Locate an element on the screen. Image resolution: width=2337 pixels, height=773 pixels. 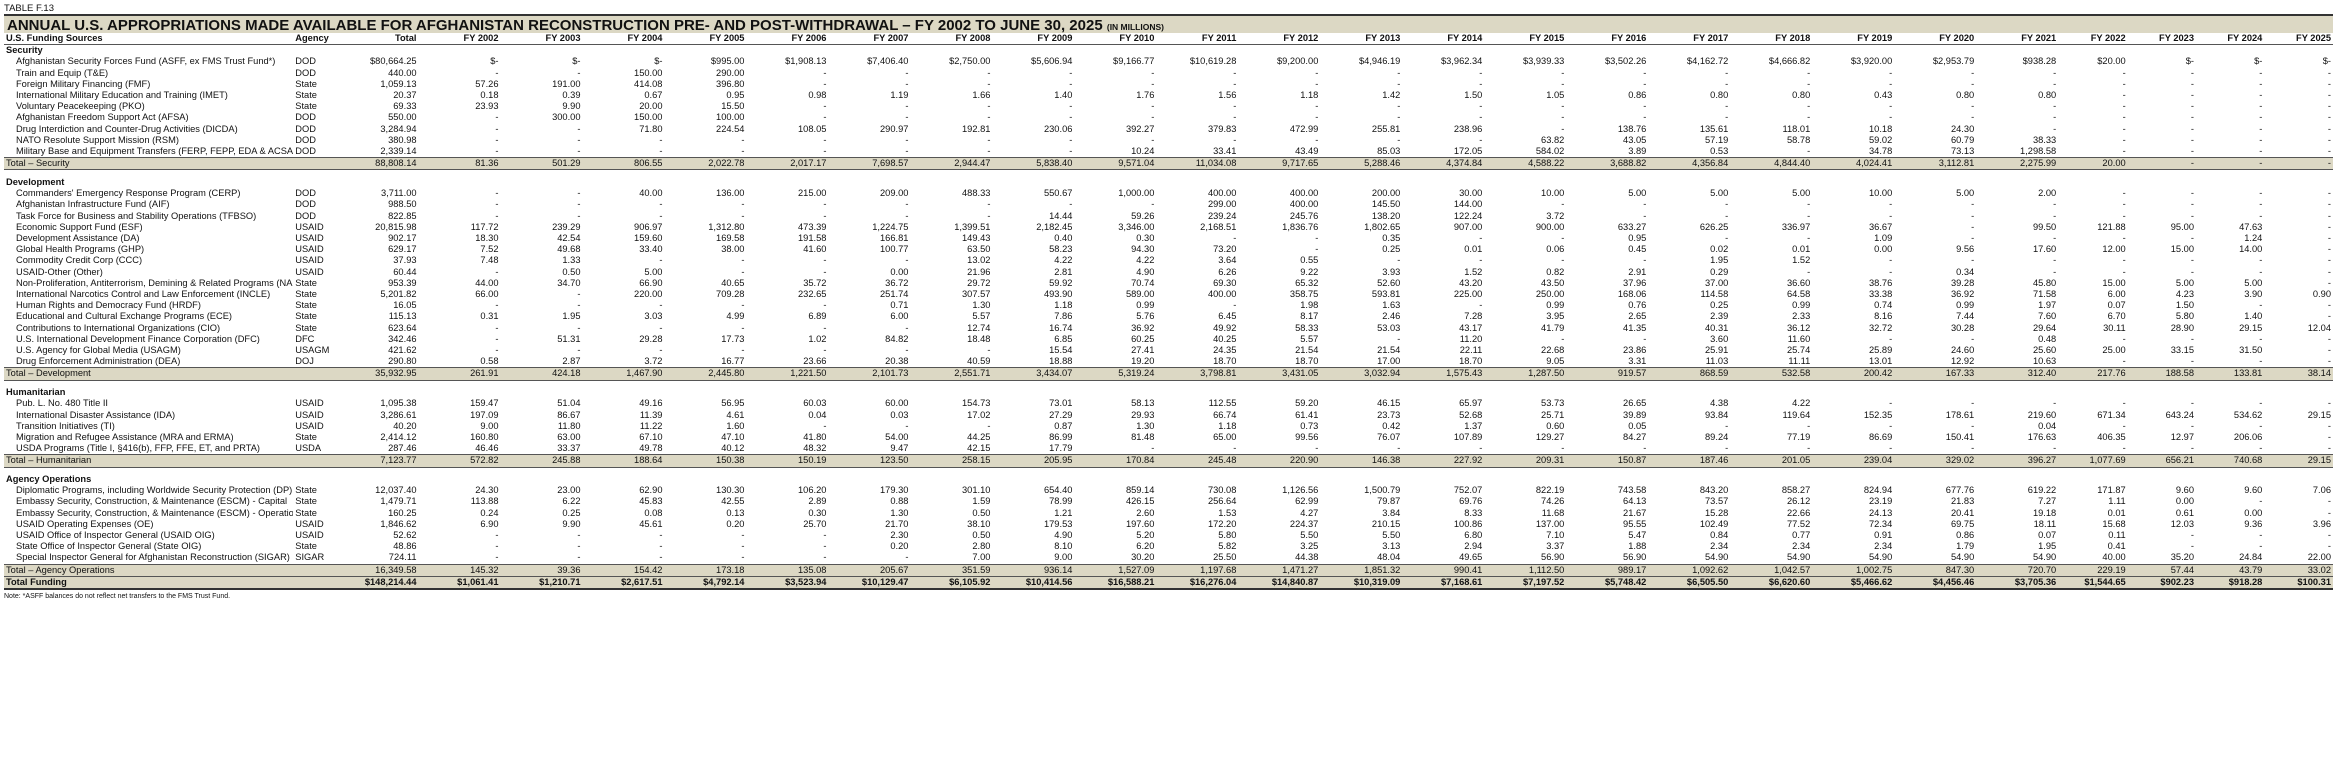
fiscal-year-value-cell: 24.30 is located at coordinates (487, 490).